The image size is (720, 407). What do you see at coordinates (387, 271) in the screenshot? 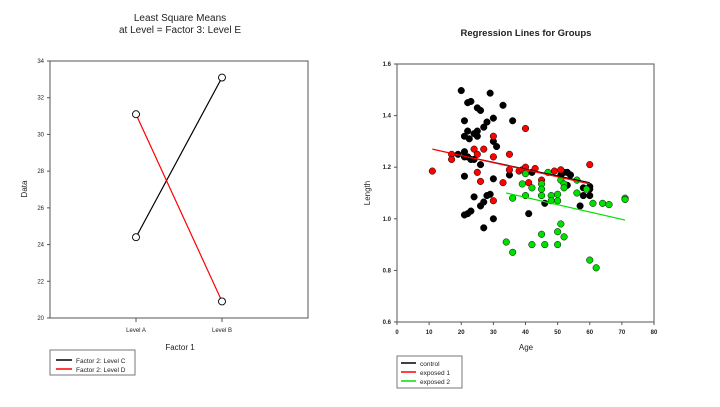
I see `reg-ytick-label: 0.8` at bounding box center [387, 271].